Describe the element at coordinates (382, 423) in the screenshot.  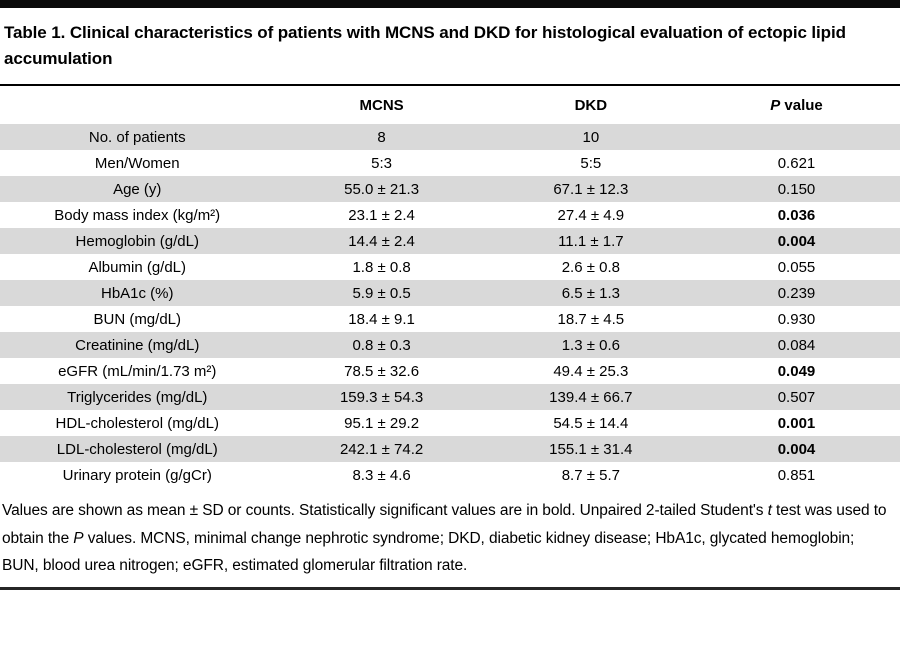
I see `mcns-value: 95.1 ± 29.2` at that location.